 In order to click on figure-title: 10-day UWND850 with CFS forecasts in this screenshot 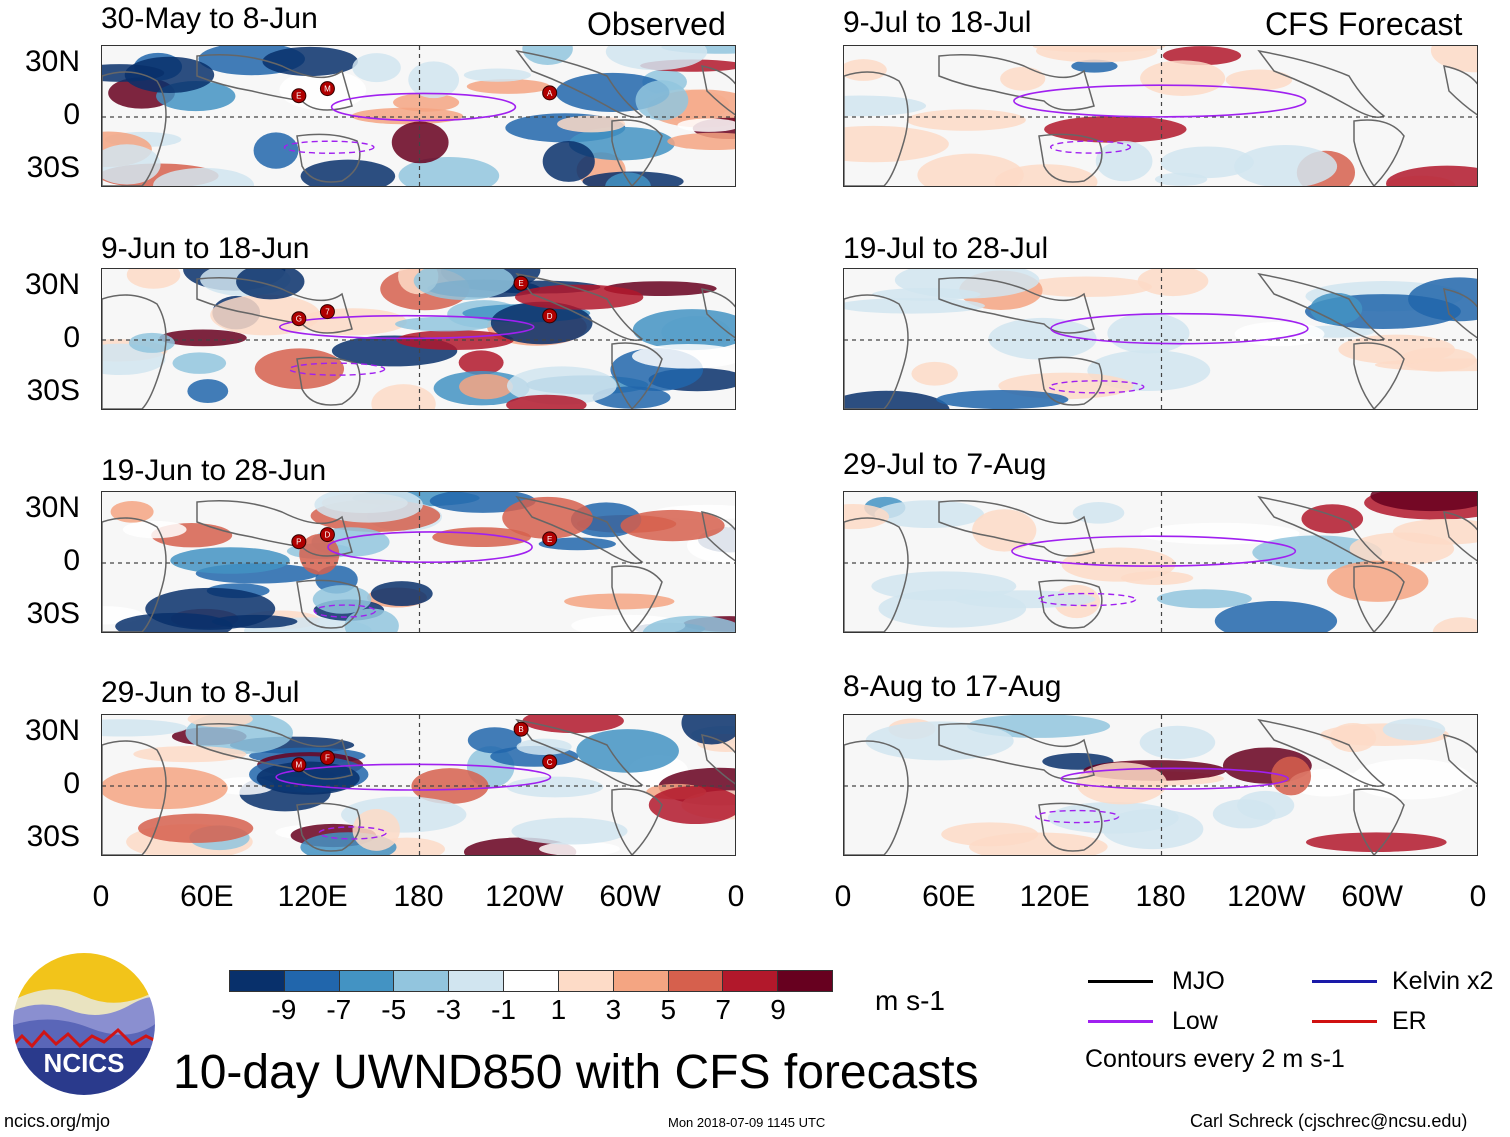, I will do `click(576, 1072)`.